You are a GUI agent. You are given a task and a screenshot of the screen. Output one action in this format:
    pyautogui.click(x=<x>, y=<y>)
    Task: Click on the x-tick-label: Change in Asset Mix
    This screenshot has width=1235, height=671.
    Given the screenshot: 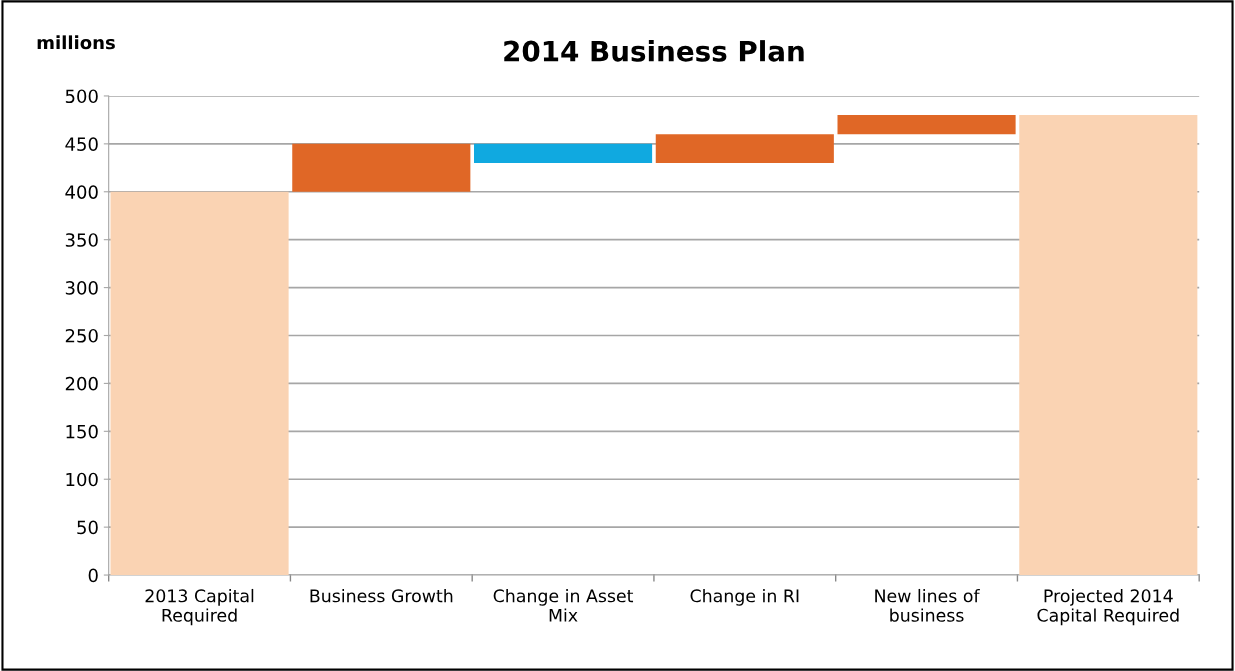 What is the action you would take?
    pyautogui.click(x=563, y=605)
    